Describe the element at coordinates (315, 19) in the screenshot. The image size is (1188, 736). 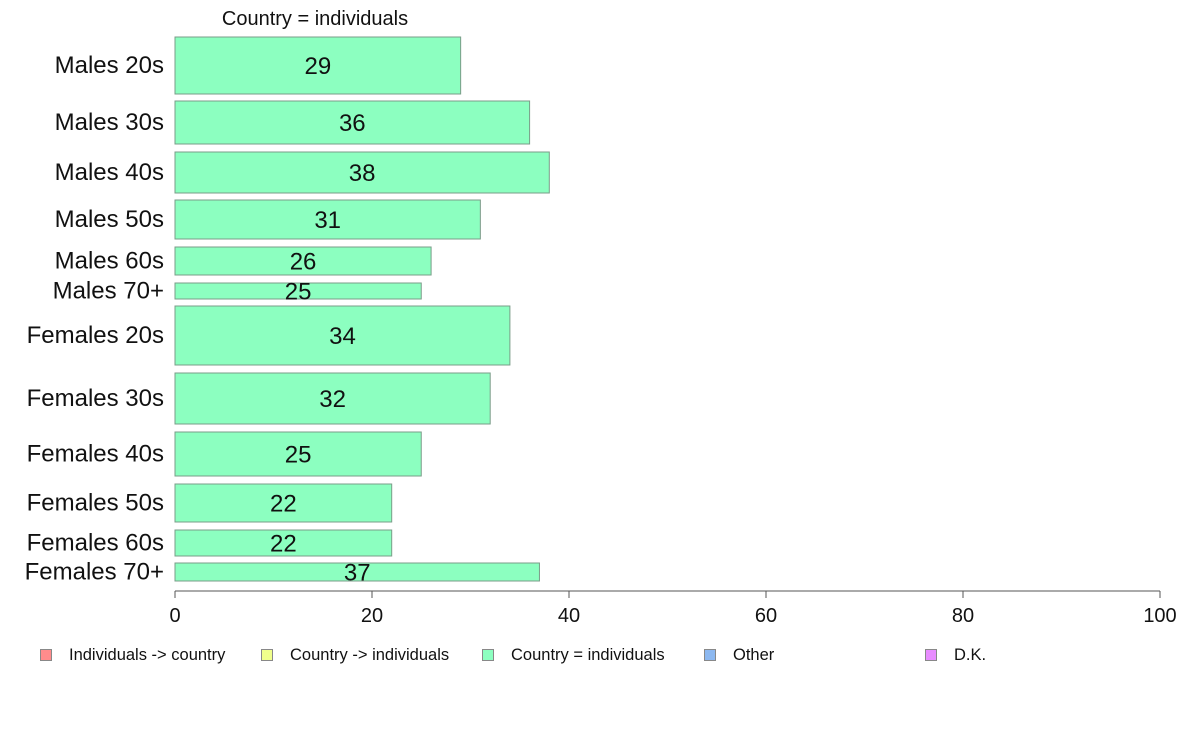
I see `chart-title: Country = individuals` at that location.